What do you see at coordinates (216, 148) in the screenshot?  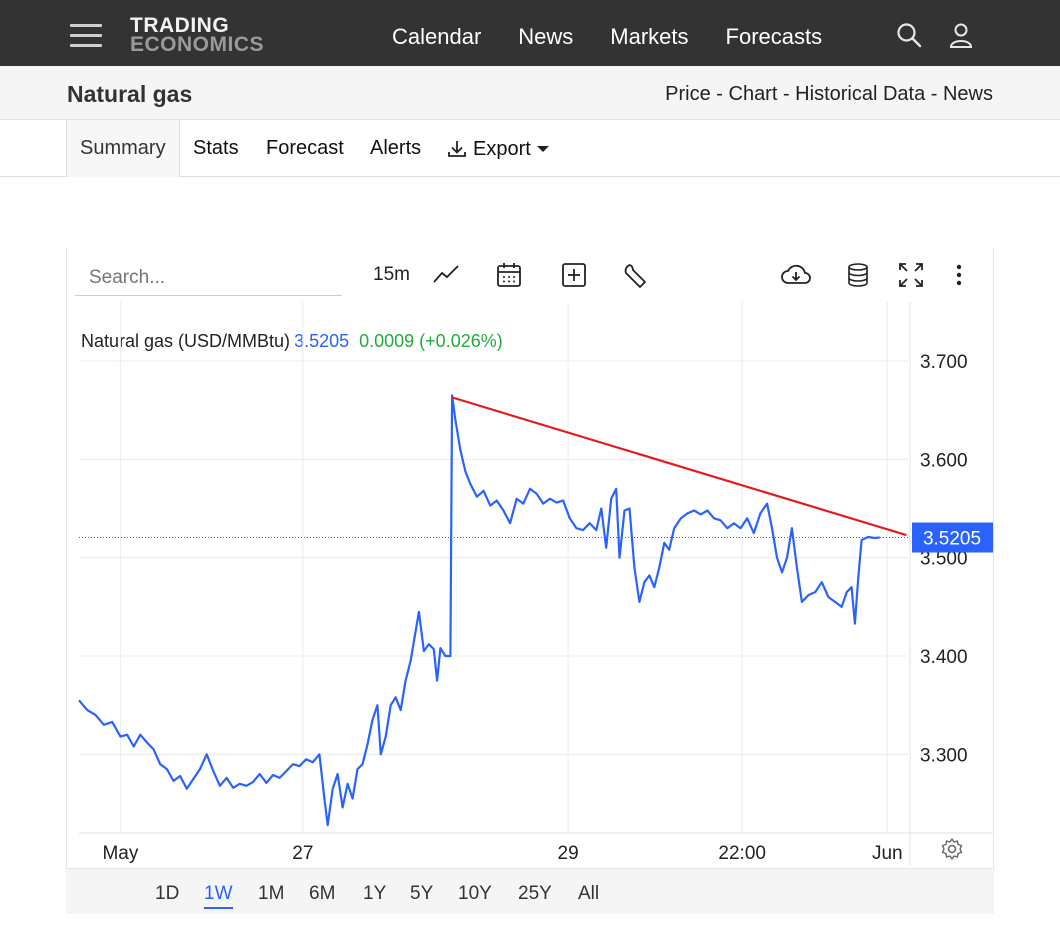 I see `tab-stats: Stats` at bounding box center [216, 148].